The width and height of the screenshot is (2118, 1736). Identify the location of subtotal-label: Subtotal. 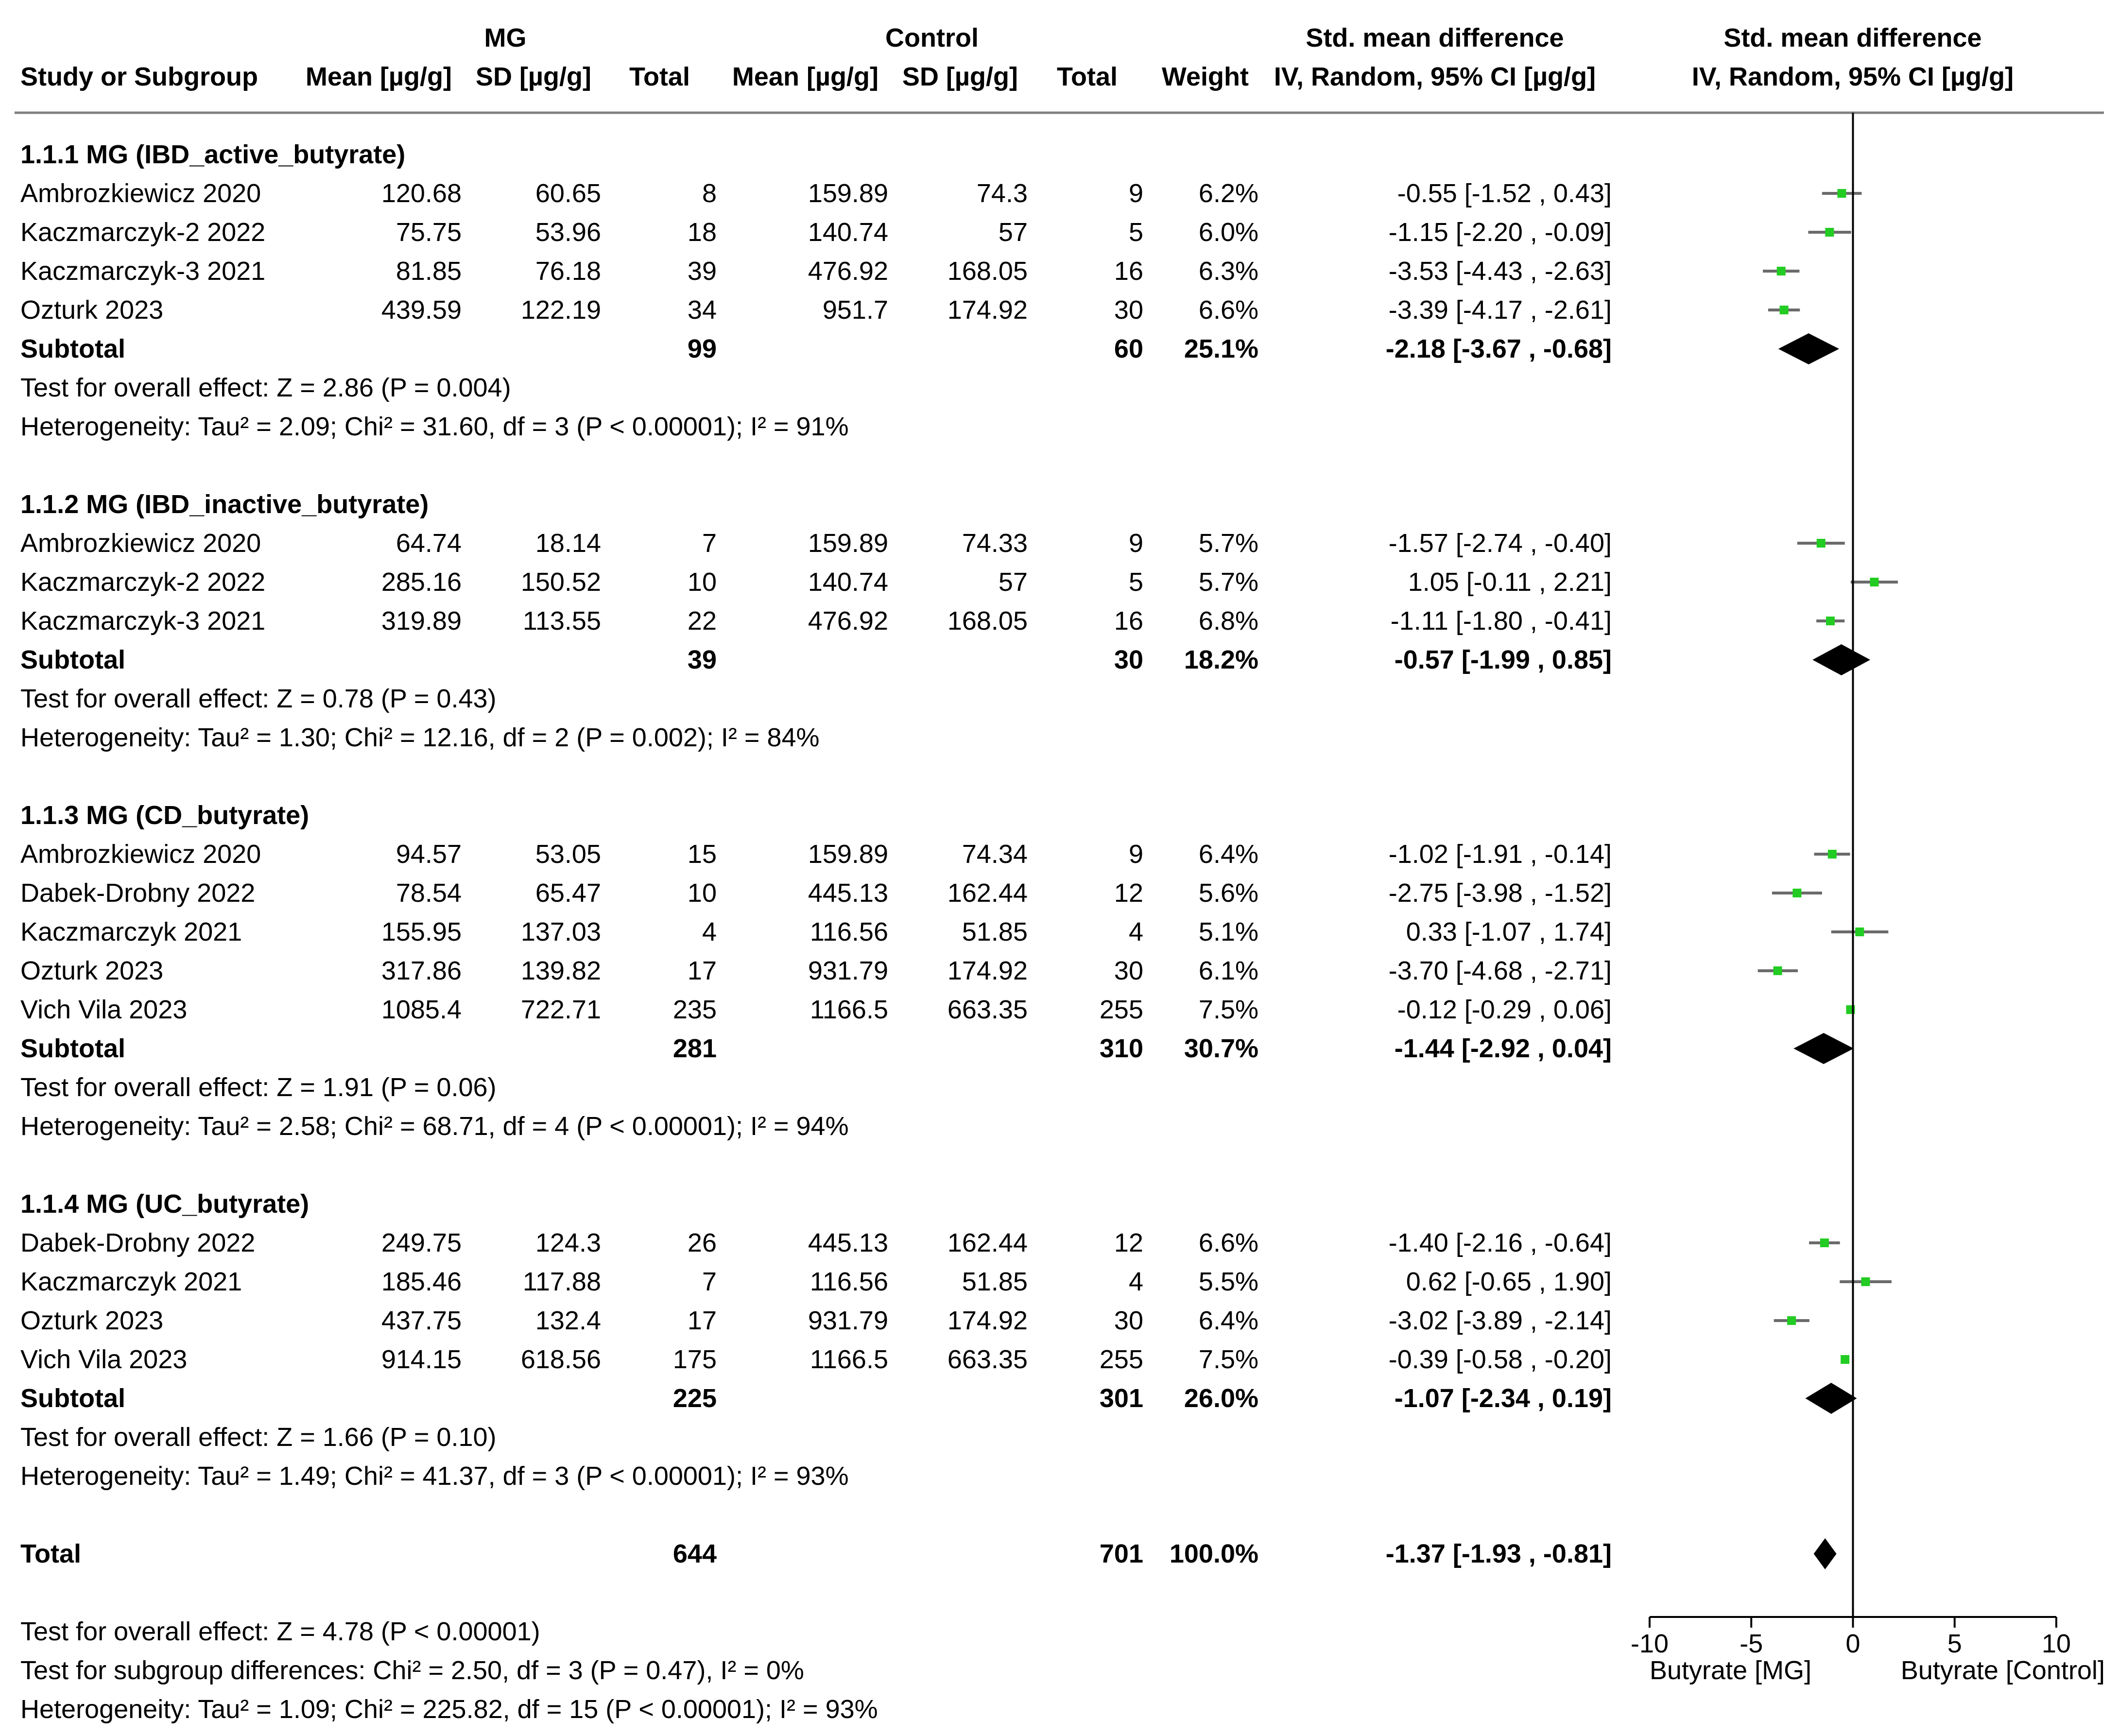
(73, 1048).